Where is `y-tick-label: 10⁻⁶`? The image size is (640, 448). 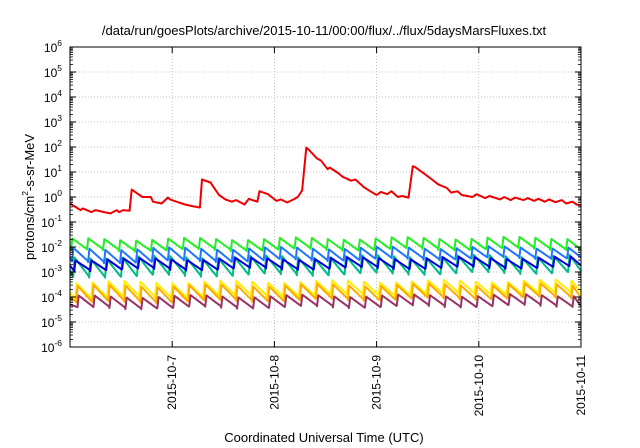
y-tick-label: 10⁻⁶ is located at coordinates (51, 346).